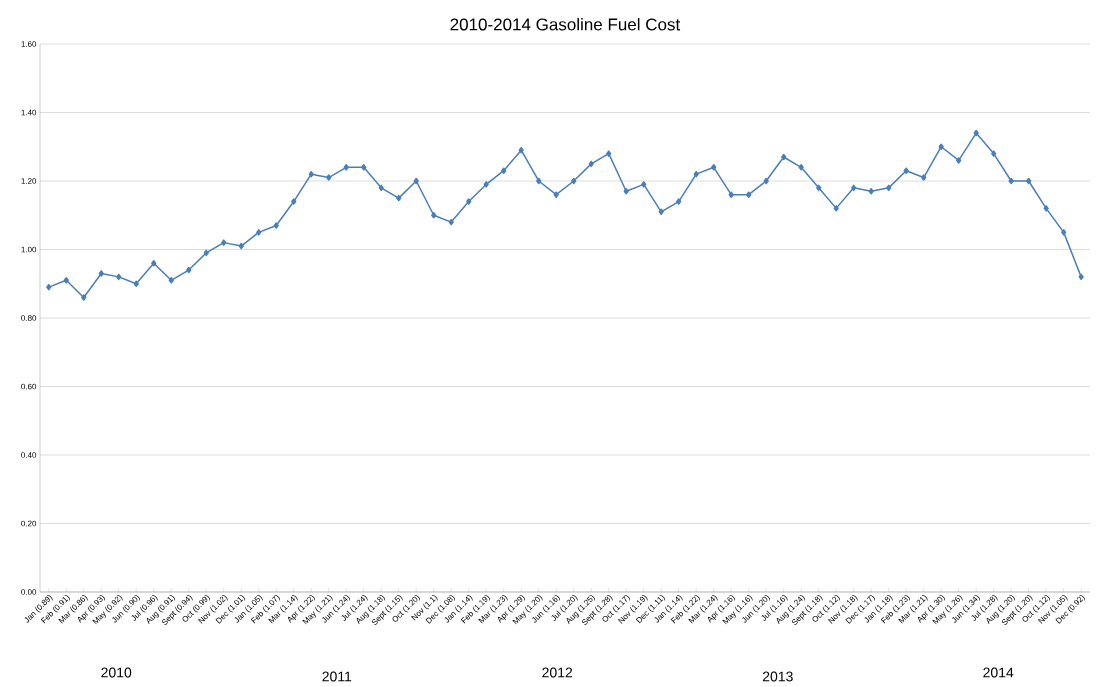 This screenshot has width=1096, height=687. Describe the element at coordinates (29, 44) in the screenshot. I see `y-tick-label: 1.60` at that location.